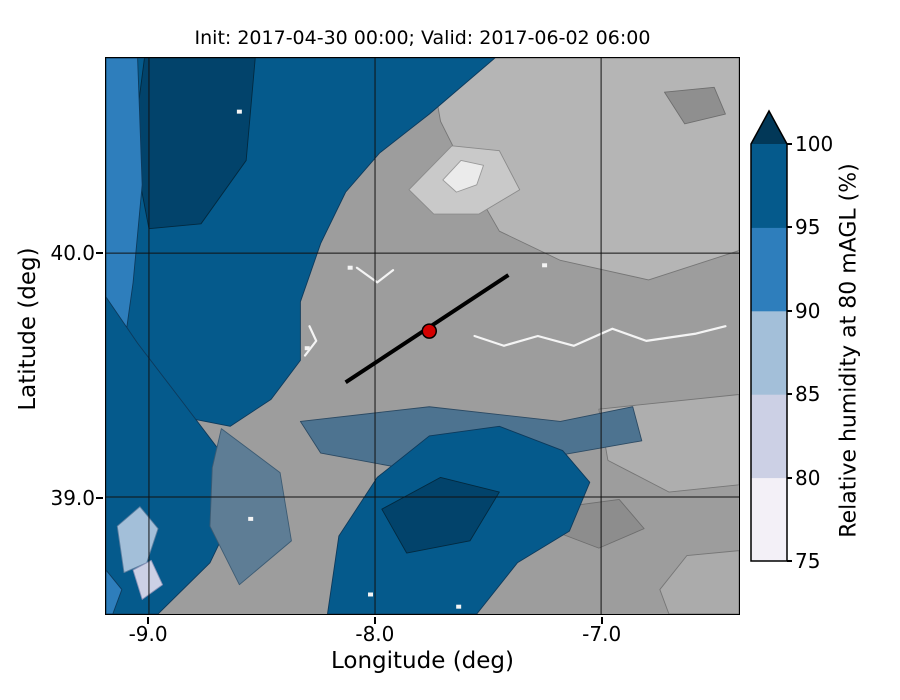 The height and width of the screenshot is (700, 900). What do you see at coordinates (72, 497) in the screenshot?
I see `y-tick-label: 39.0` at bounding box center [72, 497].